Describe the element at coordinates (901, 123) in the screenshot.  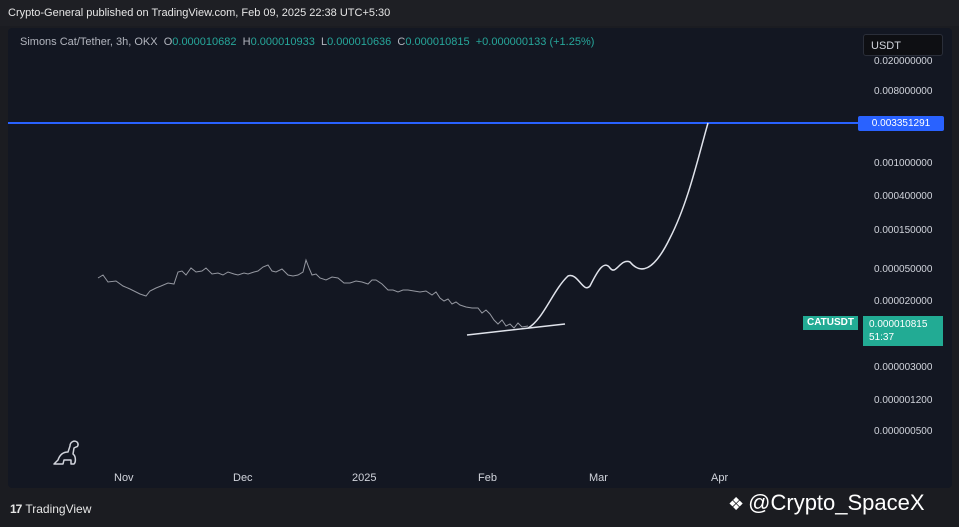
I see `hline-price-label: 0.003351291` at that location.